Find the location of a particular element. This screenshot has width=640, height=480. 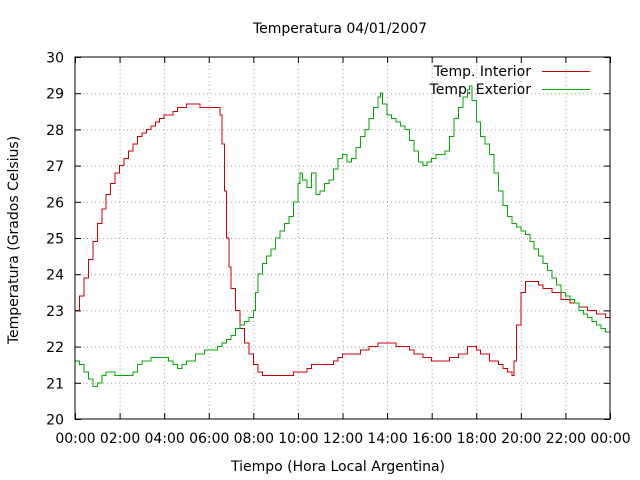

x-tick-label: 02:00 is located at coordinates (120, 439).